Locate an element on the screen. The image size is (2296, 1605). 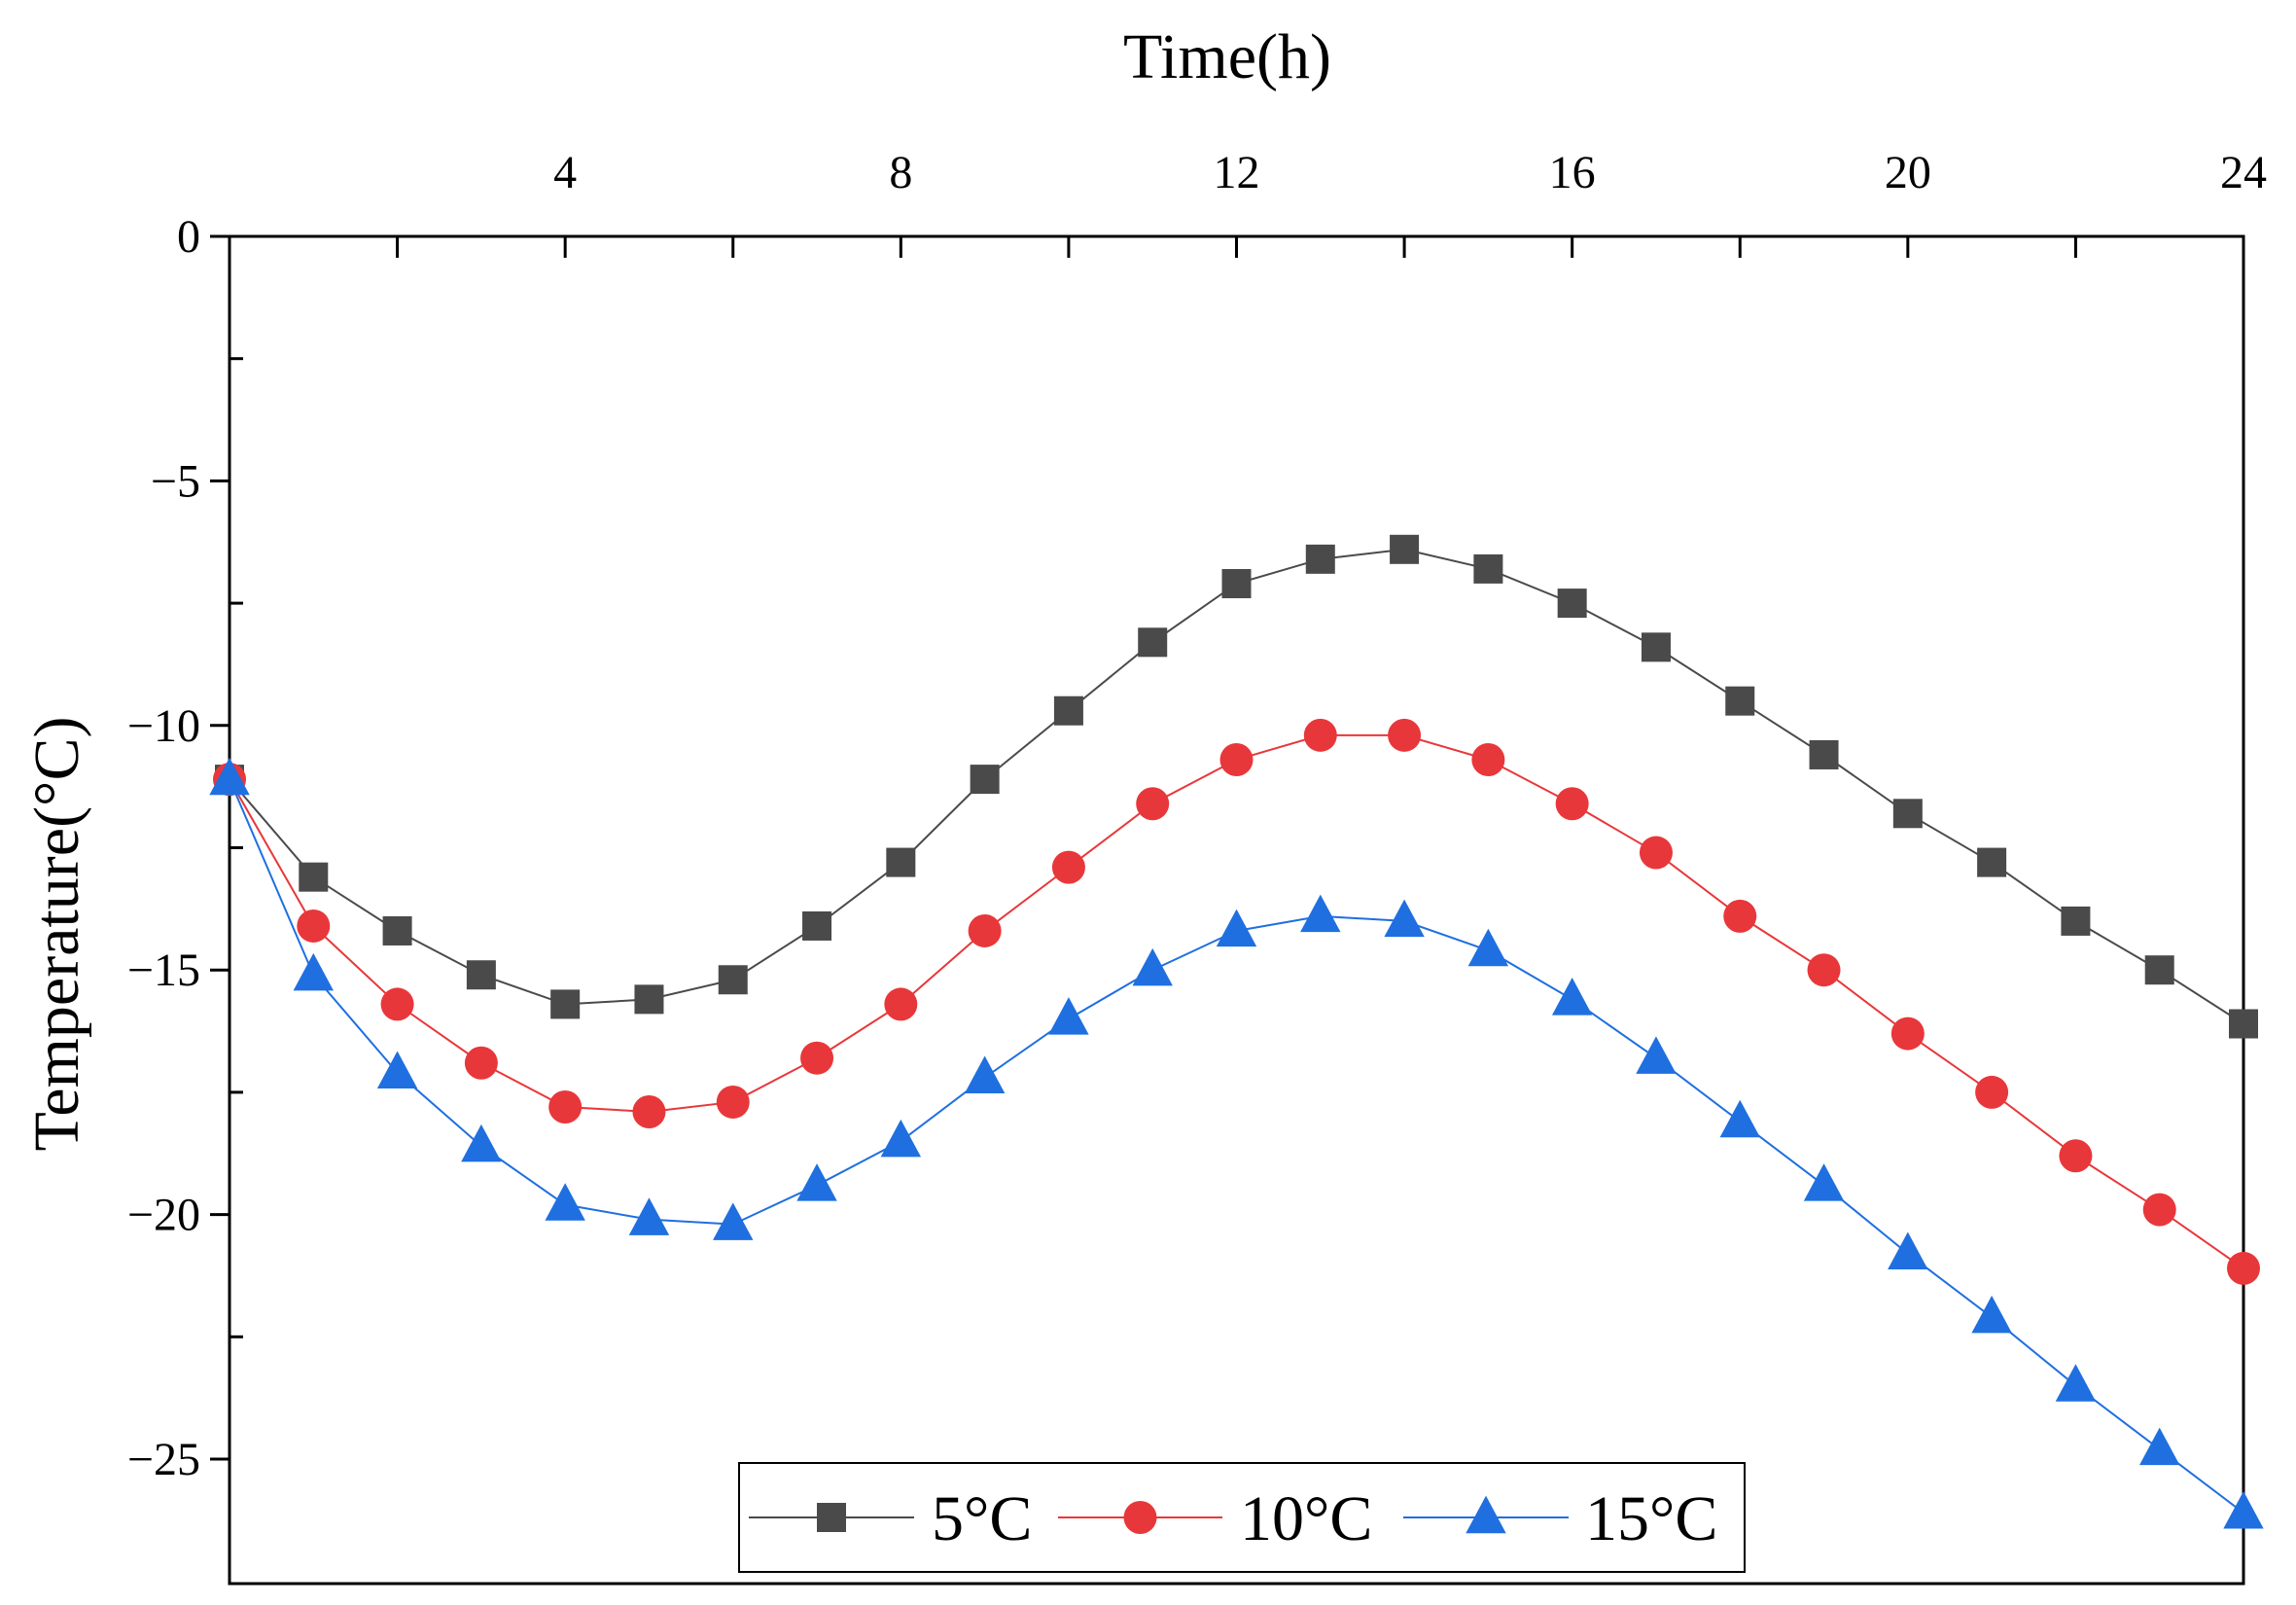
y-axis-title: Temperature(°C) is located at coordinates (57, 934).